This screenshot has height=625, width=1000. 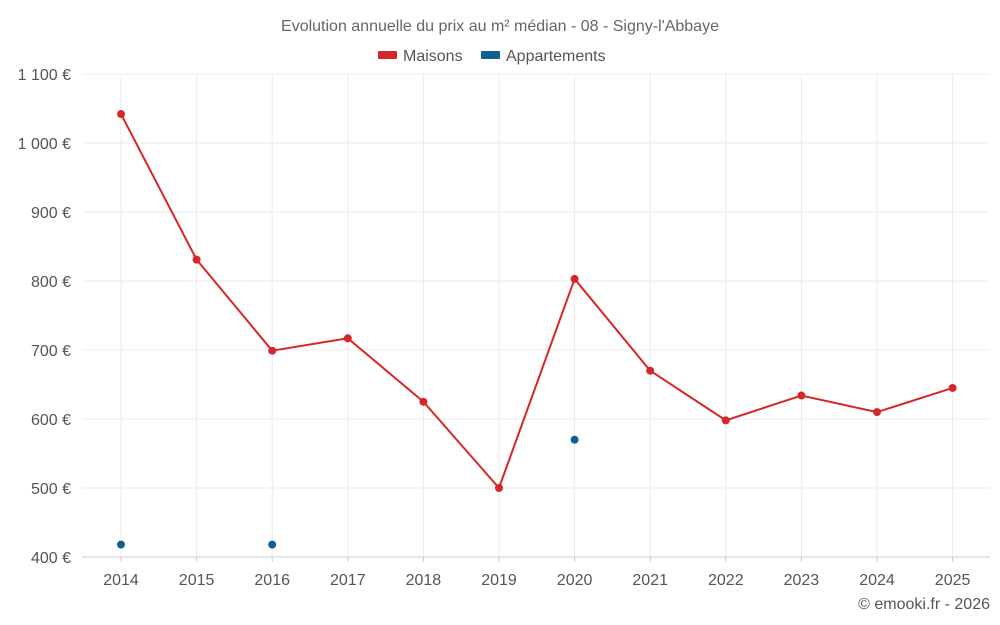 I want to click on legend: Maisons Appartements, so click(x=492, y=56).